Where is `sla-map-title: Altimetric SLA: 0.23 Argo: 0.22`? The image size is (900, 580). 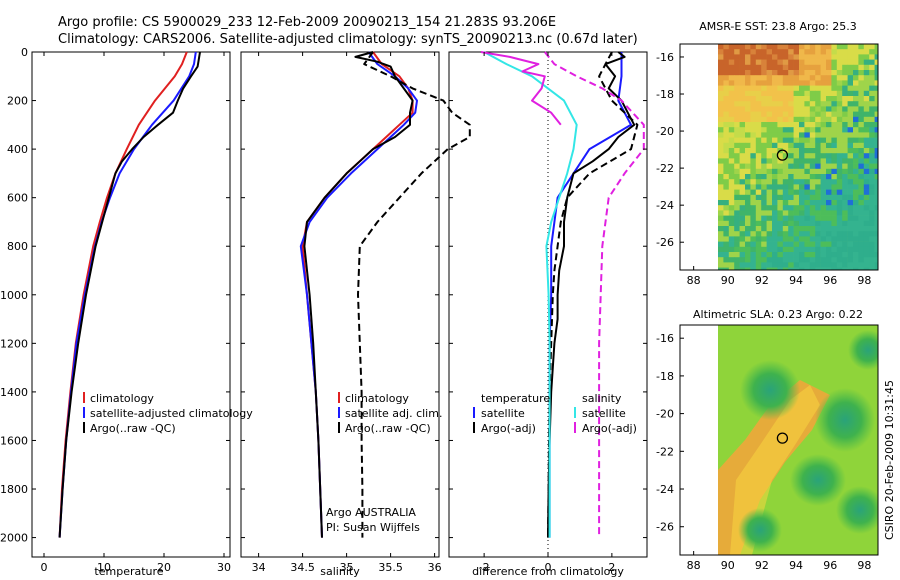 sla-map-title: Altimetric SLA: 0.23 Argo: 0.22 is located at coordinates (778, 314).